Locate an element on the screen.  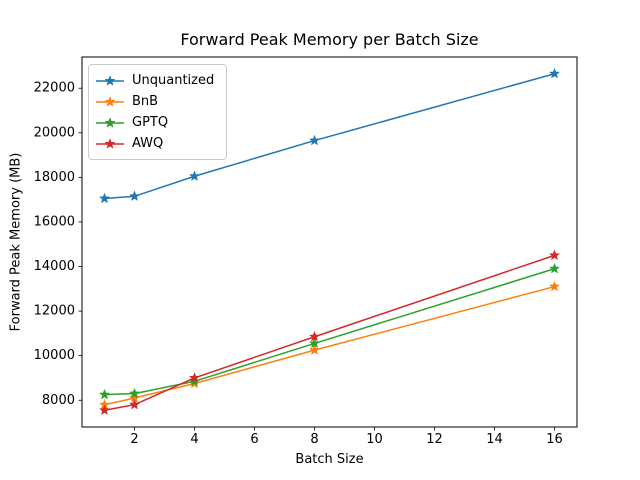
x-tick-label: 2 is located at coordinates (134, 439).